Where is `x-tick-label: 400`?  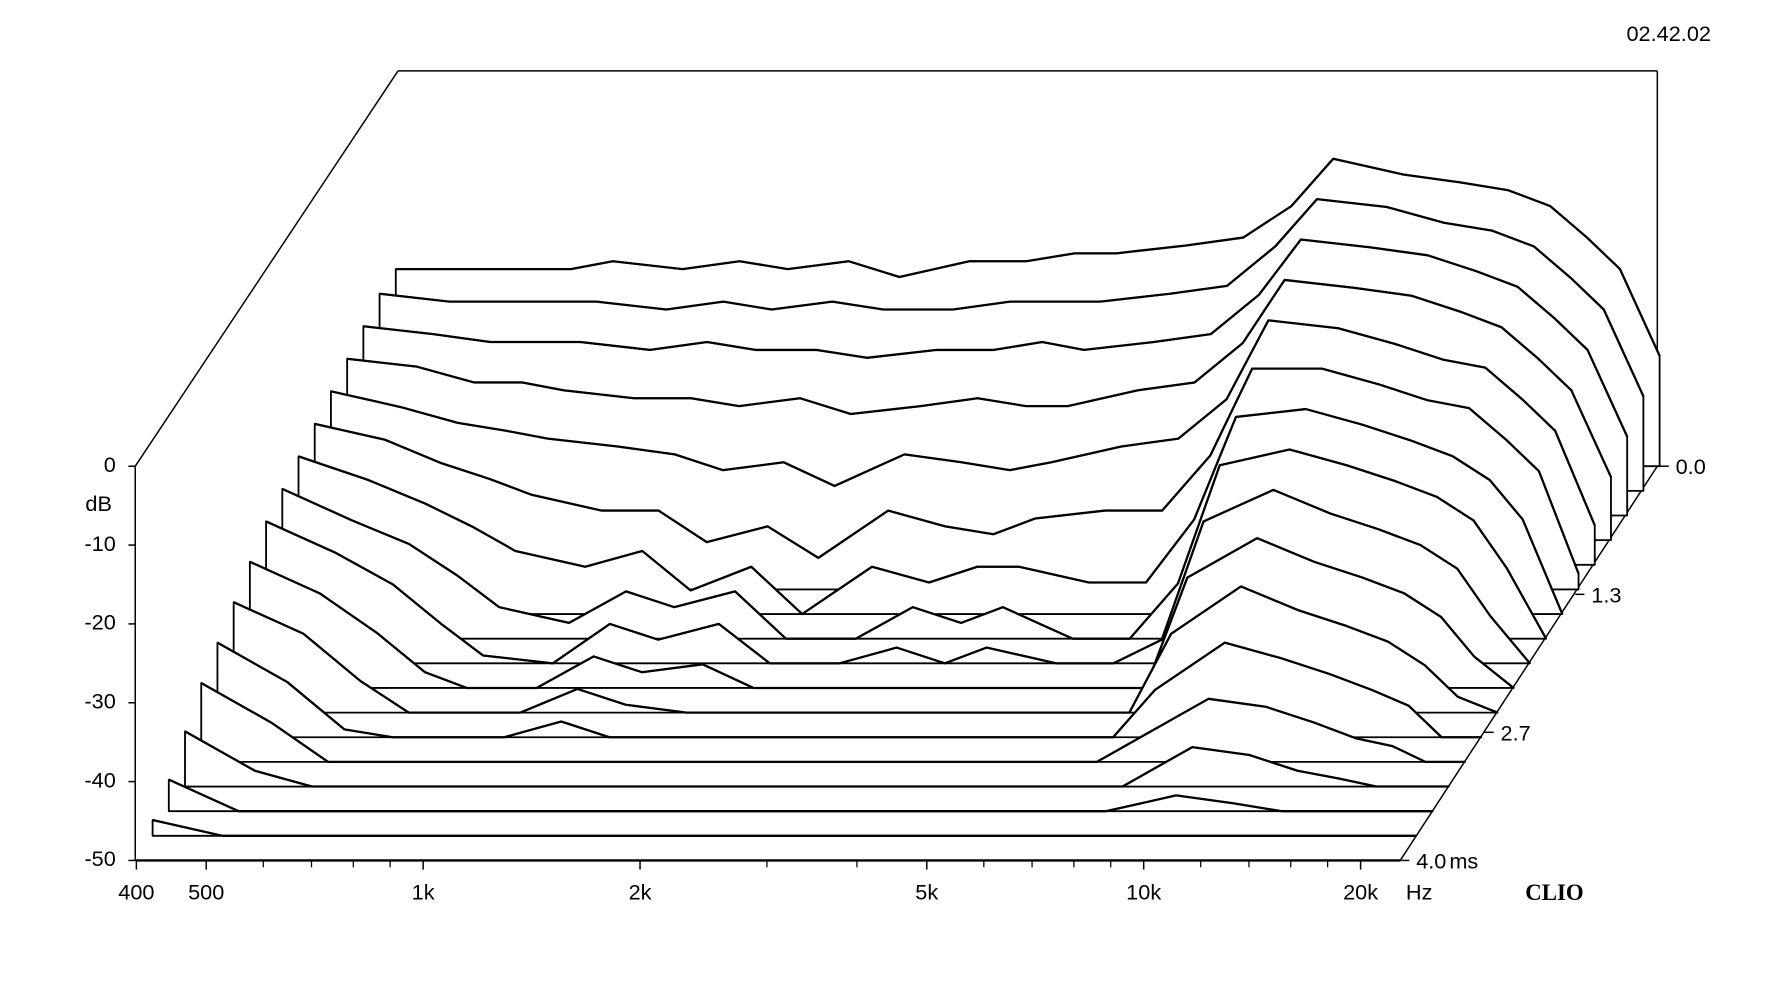 x-tick-label: 400 is located at coordinates (136, 891).